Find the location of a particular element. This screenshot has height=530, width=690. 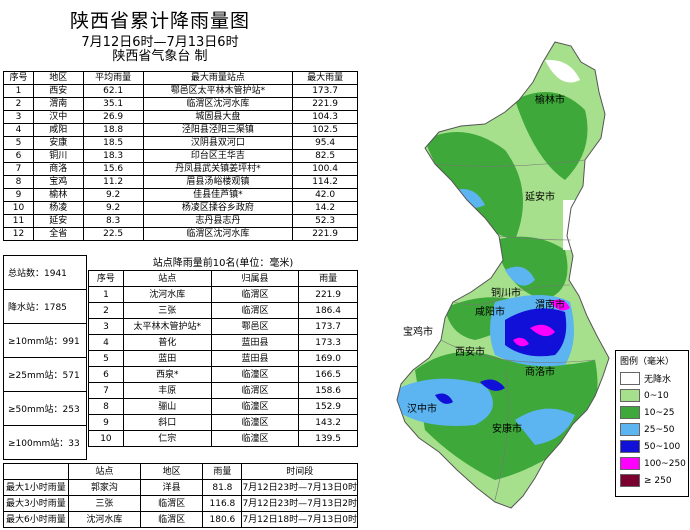

table-cell: 平均雨量 is located at coordinates (113, 78).